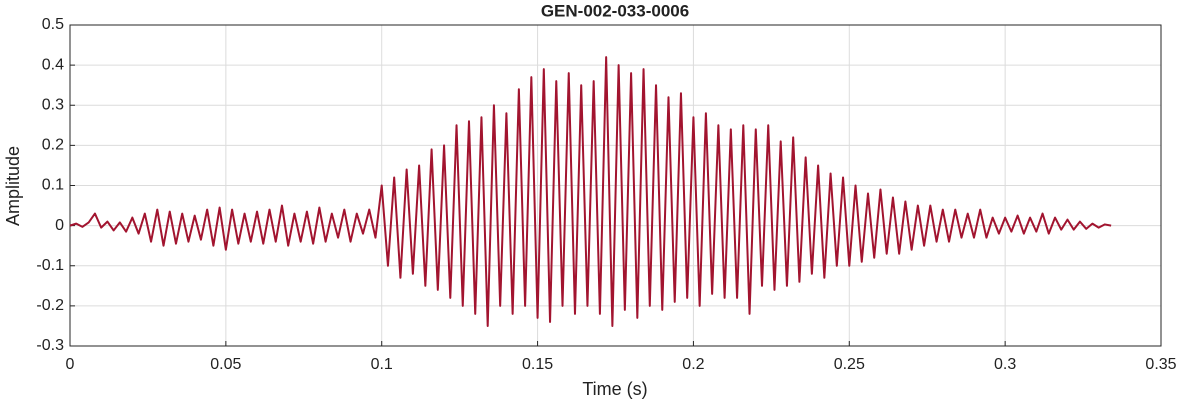 This screenshot has width=1182, height=404. Describe the element at coordinates (614, 389) in the screenshot. I see `x-axis-label: Time (s)` at that location.